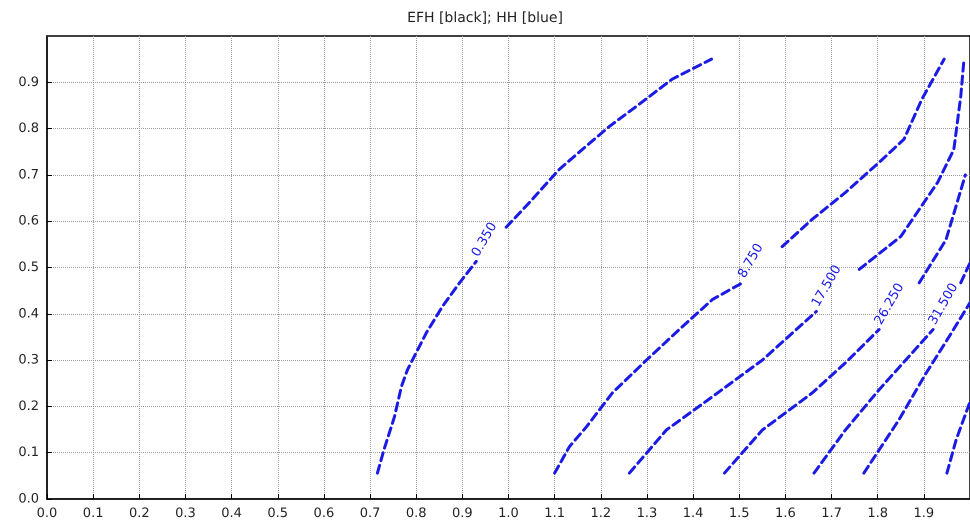 This screenshot has width=970, height=525. What do you see at coordinates (28, 267) in the screenshot?
I see `y-tick-label: 0.5` at bounding box center [28, 267].